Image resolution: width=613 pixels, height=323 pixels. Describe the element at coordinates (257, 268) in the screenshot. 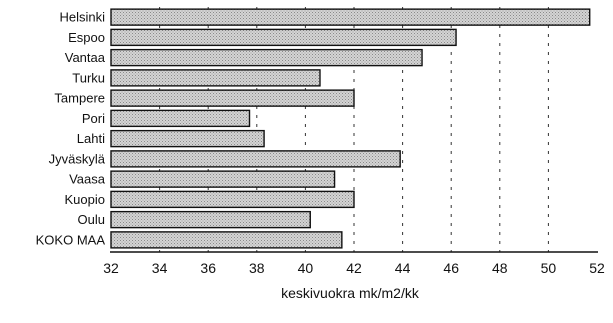

I see `x-tick-label-38: 38` at that location.